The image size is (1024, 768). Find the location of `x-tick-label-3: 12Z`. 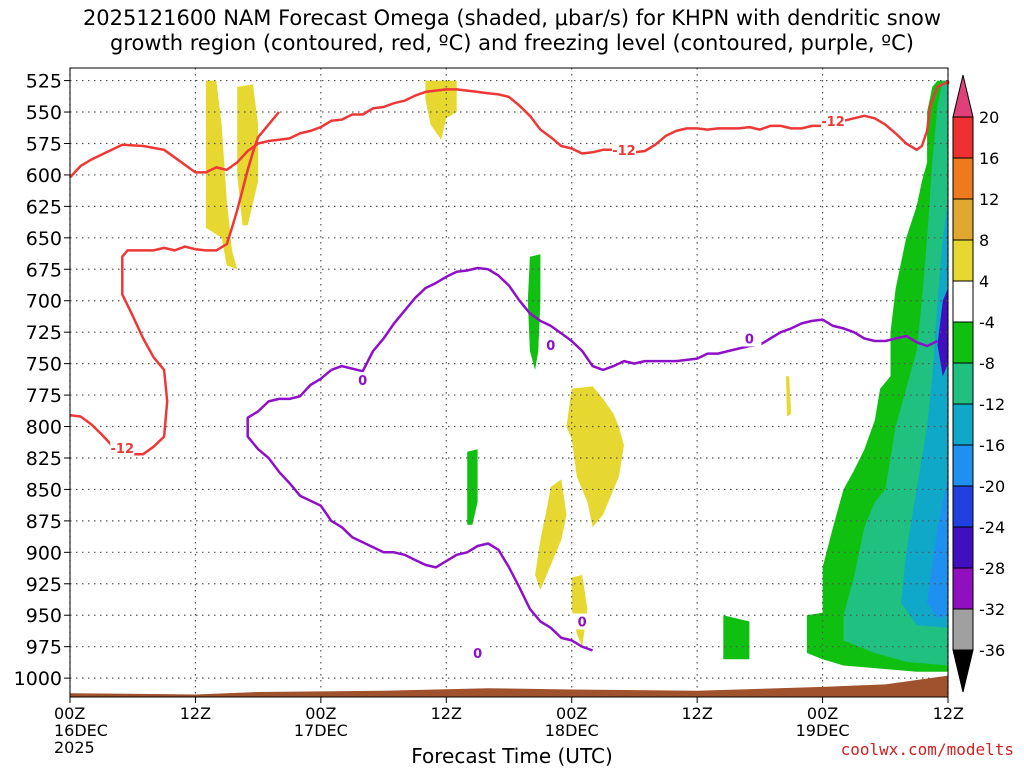

x-tick-label-3: 12Z is located at coordinates (446, 713).